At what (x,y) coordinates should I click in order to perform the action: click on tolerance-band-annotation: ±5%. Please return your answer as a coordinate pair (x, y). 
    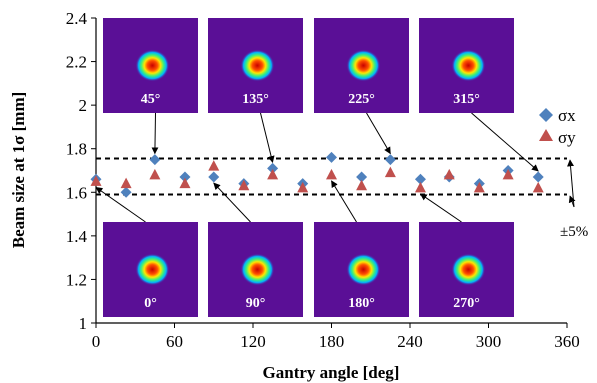
    Looking at the image, I should click on (574, 199).